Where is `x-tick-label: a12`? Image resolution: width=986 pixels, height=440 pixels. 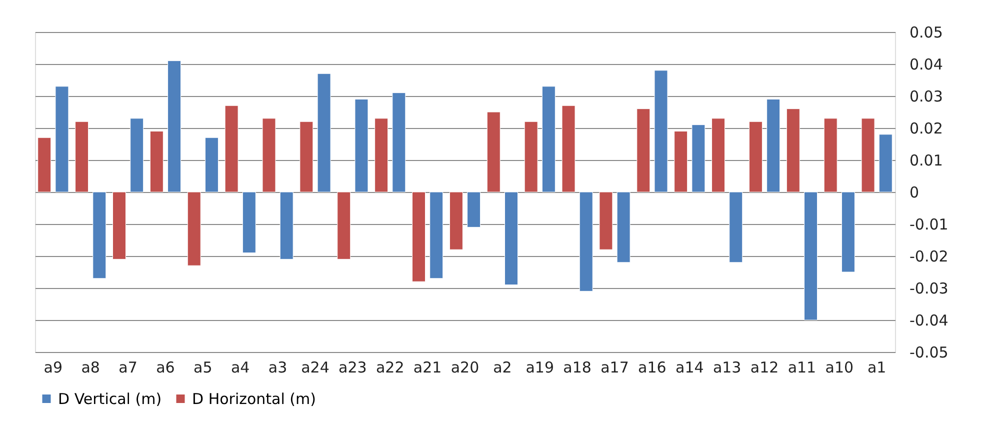 x-tick-label: a12 is located at coordinates (764, 367).